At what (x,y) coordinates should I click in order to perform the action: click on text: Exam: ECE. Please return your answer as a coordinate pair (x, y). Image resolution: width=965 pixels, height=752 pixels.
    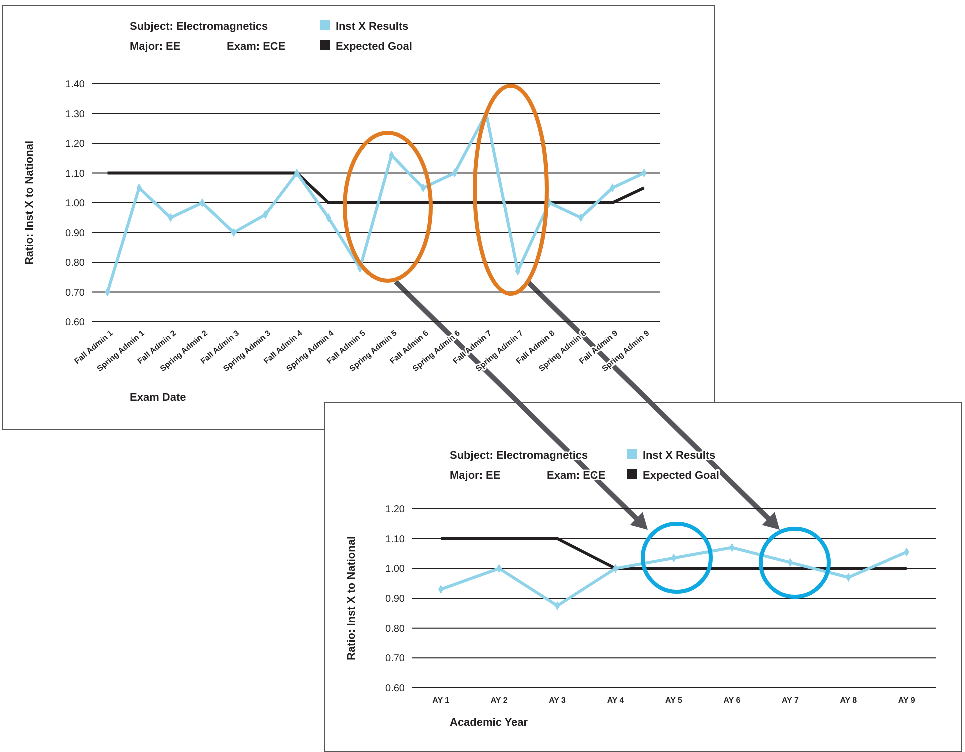
    Looking at the image, I should click on (256, 47).